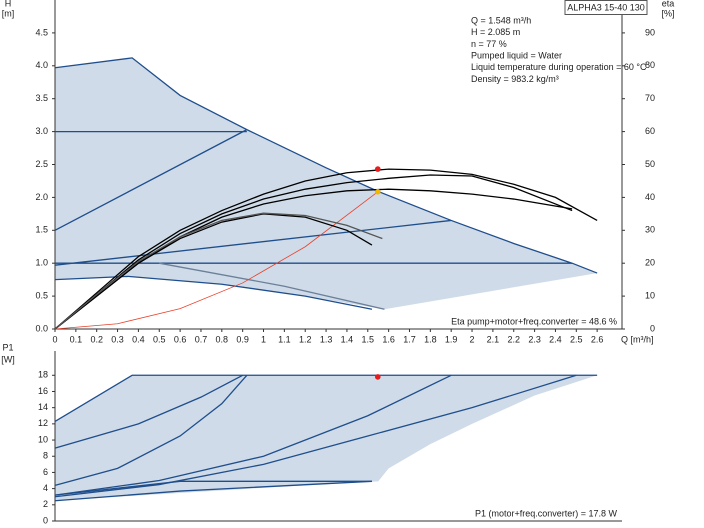 The width and height of the screenshot is (704, 528). Describe the element at coordinates (513, 339) in the screenshot. I see `x-tick-label: 2.2` at that location.